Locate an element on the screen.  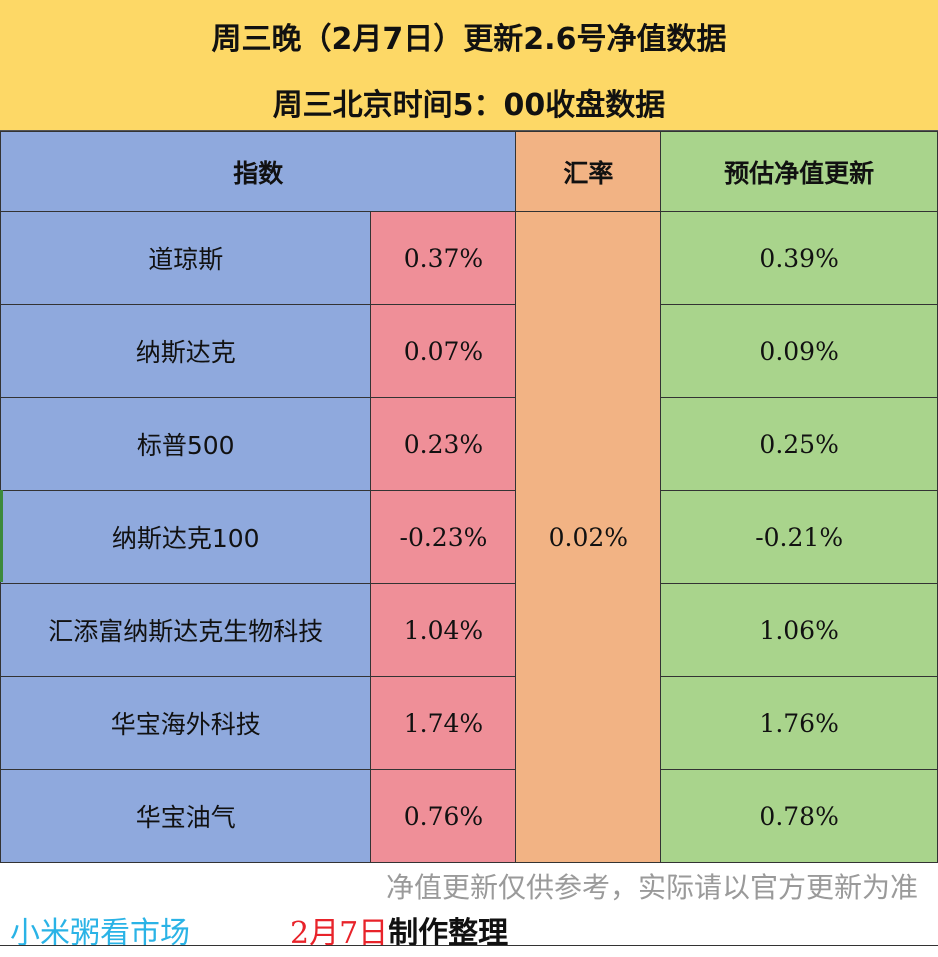
index-change: -0.23% is located at coordinates (443, 537).